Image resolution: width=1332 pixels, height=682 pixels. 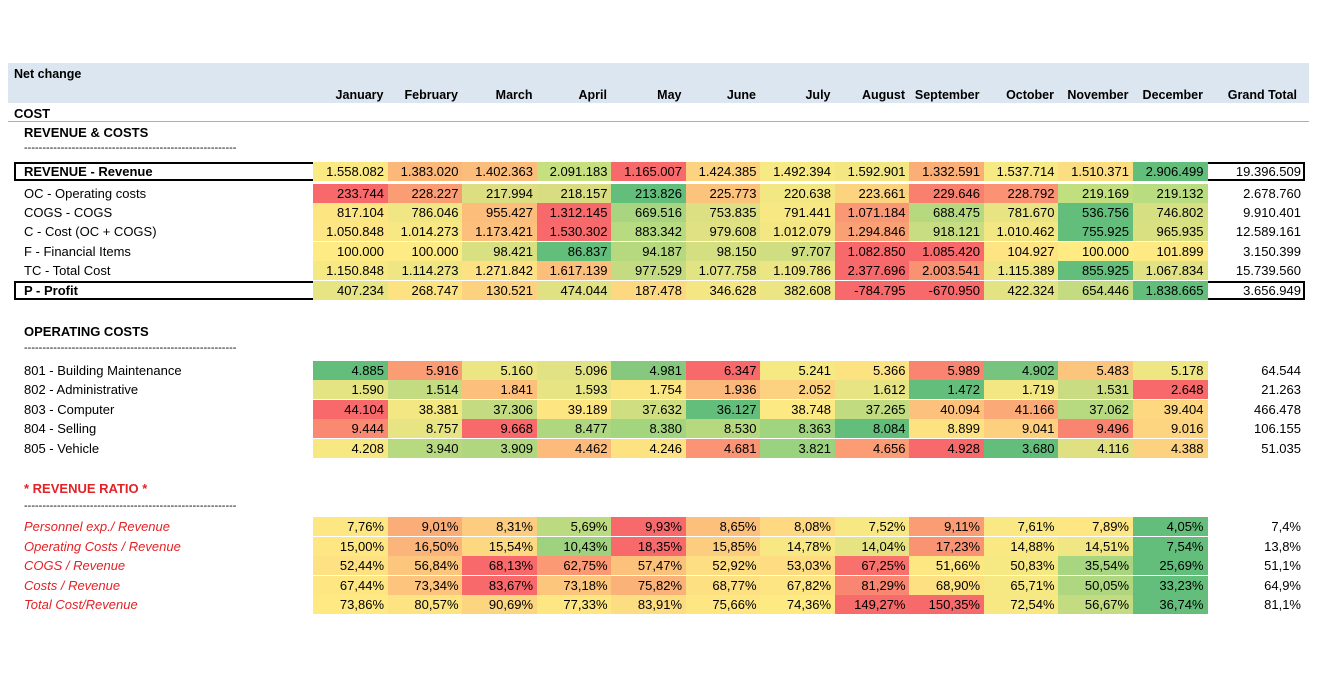 What do you see at coordinates (350, 231) in the screenshot?
I see `table-cell: 1.050.848` at bounding box center [350, 231].